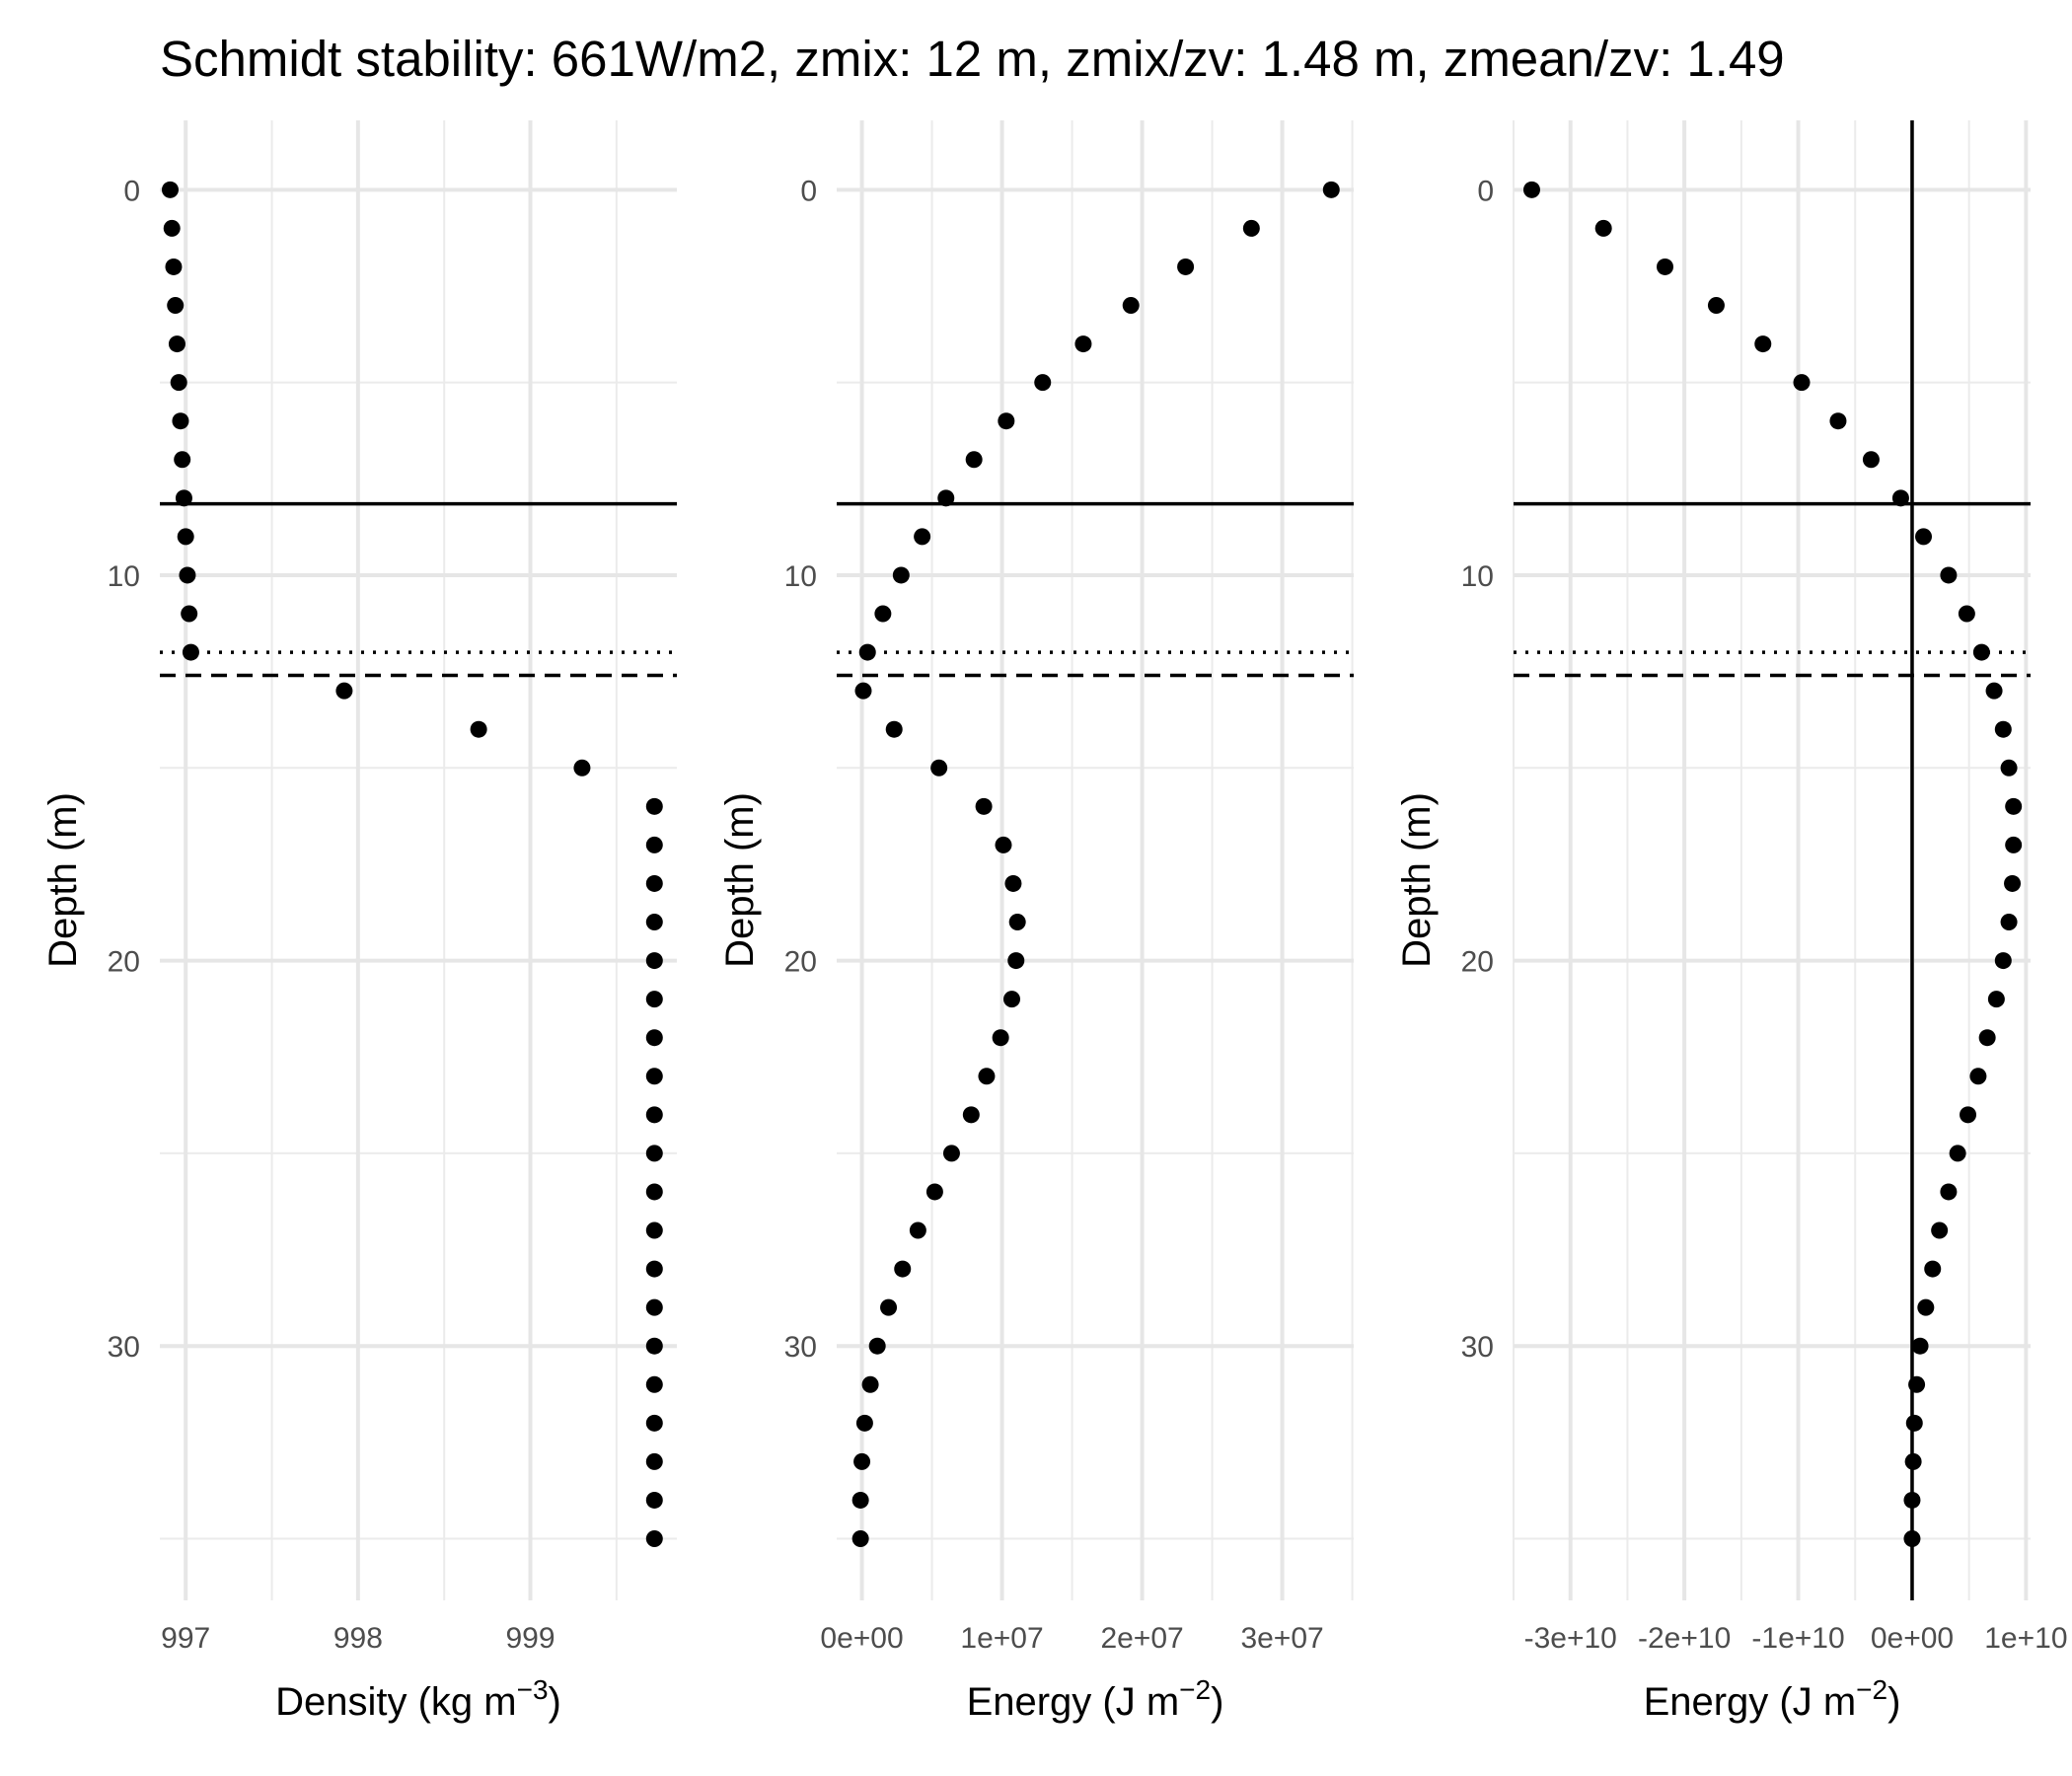 The height and width of the screenshot is (1776, 2072). I want to click on x-tick-label: 3e+07, so click(1282, 1639).